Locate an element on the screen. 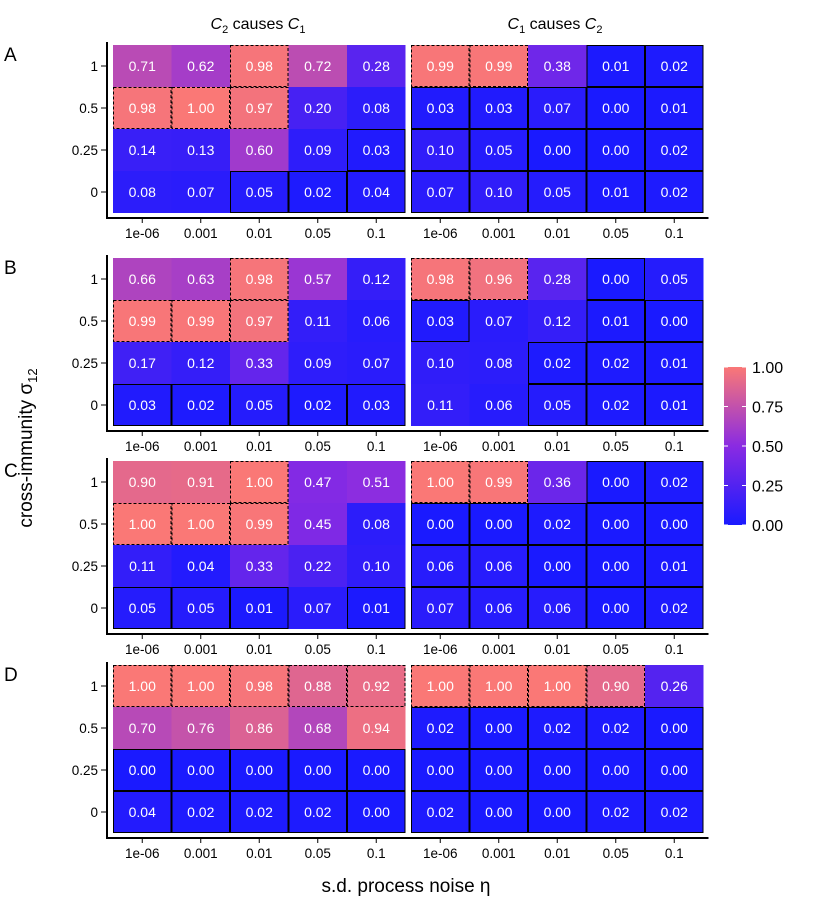  cell-value-label: 0.13 is located at coordinates (200, 150).